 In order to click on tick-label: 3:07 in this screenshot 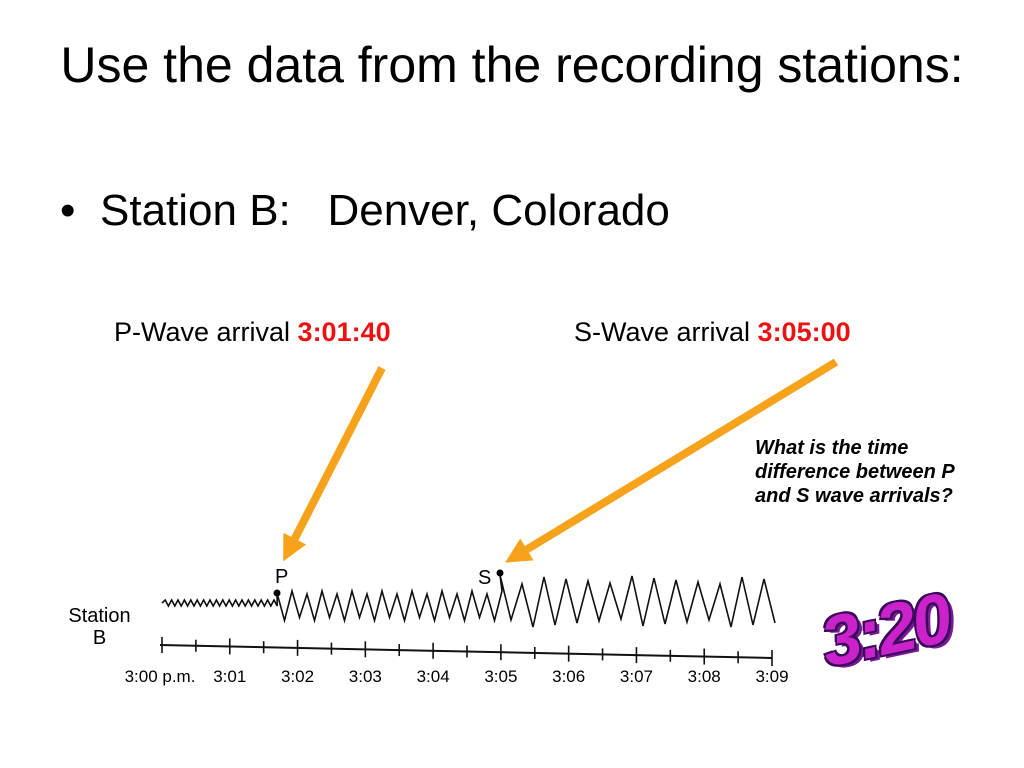, I will do `click(636, 676)`.